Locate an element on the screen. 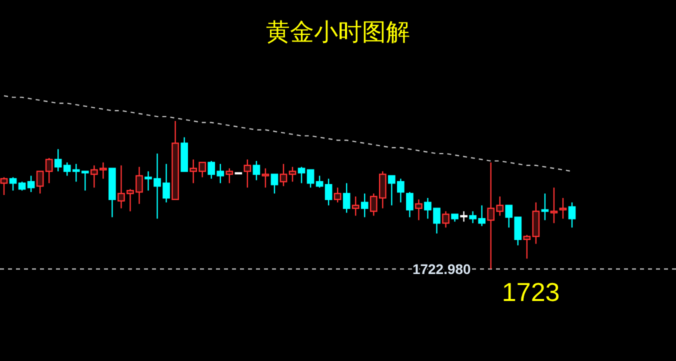 This screenshot has width=676, height=361. annotation: 1722.980 is located at coordinates (442, 269).